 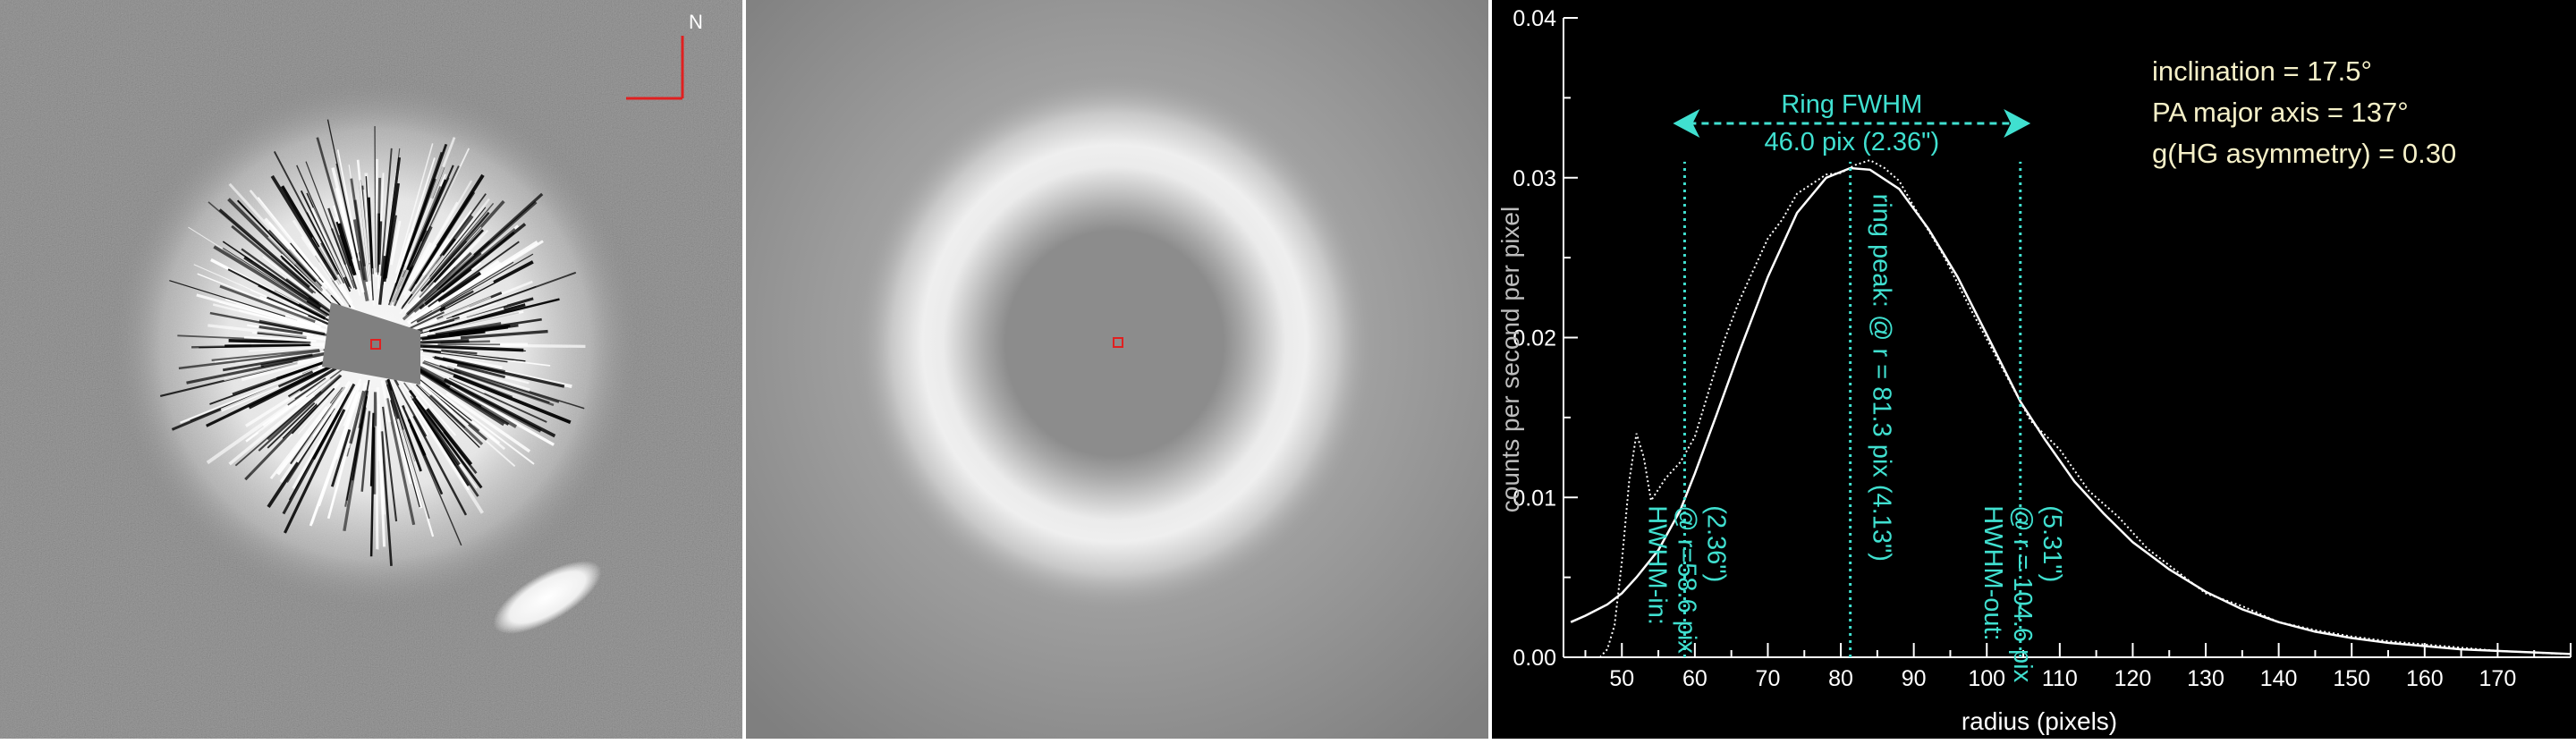 I want to click on x-tick-label: 60, so click(x=1694, y=678).